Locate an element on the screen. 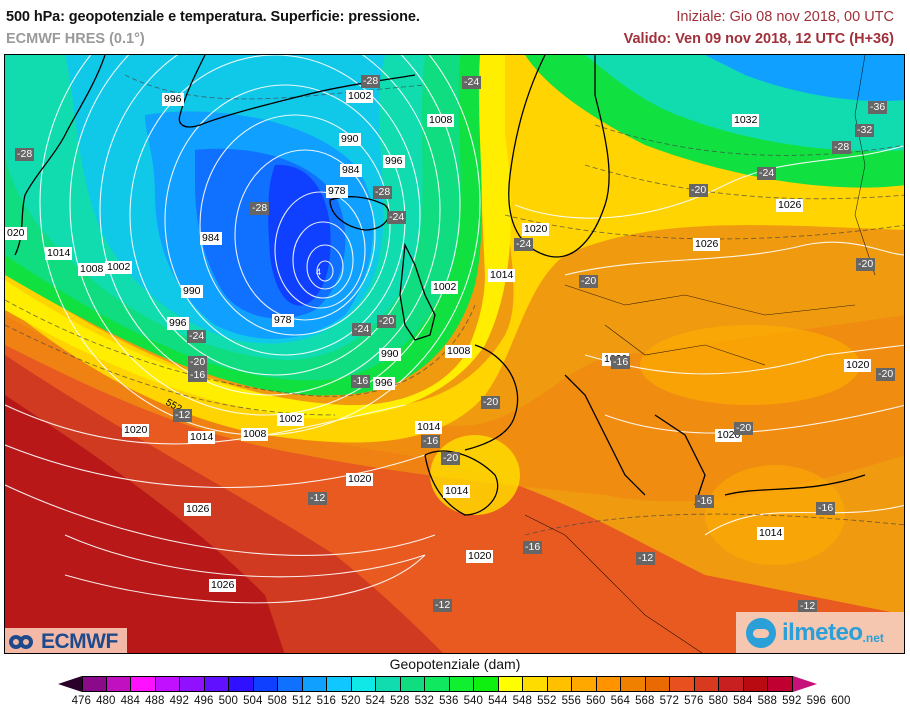  colorbar-tick: 484 is located at coordinates (130, 701).